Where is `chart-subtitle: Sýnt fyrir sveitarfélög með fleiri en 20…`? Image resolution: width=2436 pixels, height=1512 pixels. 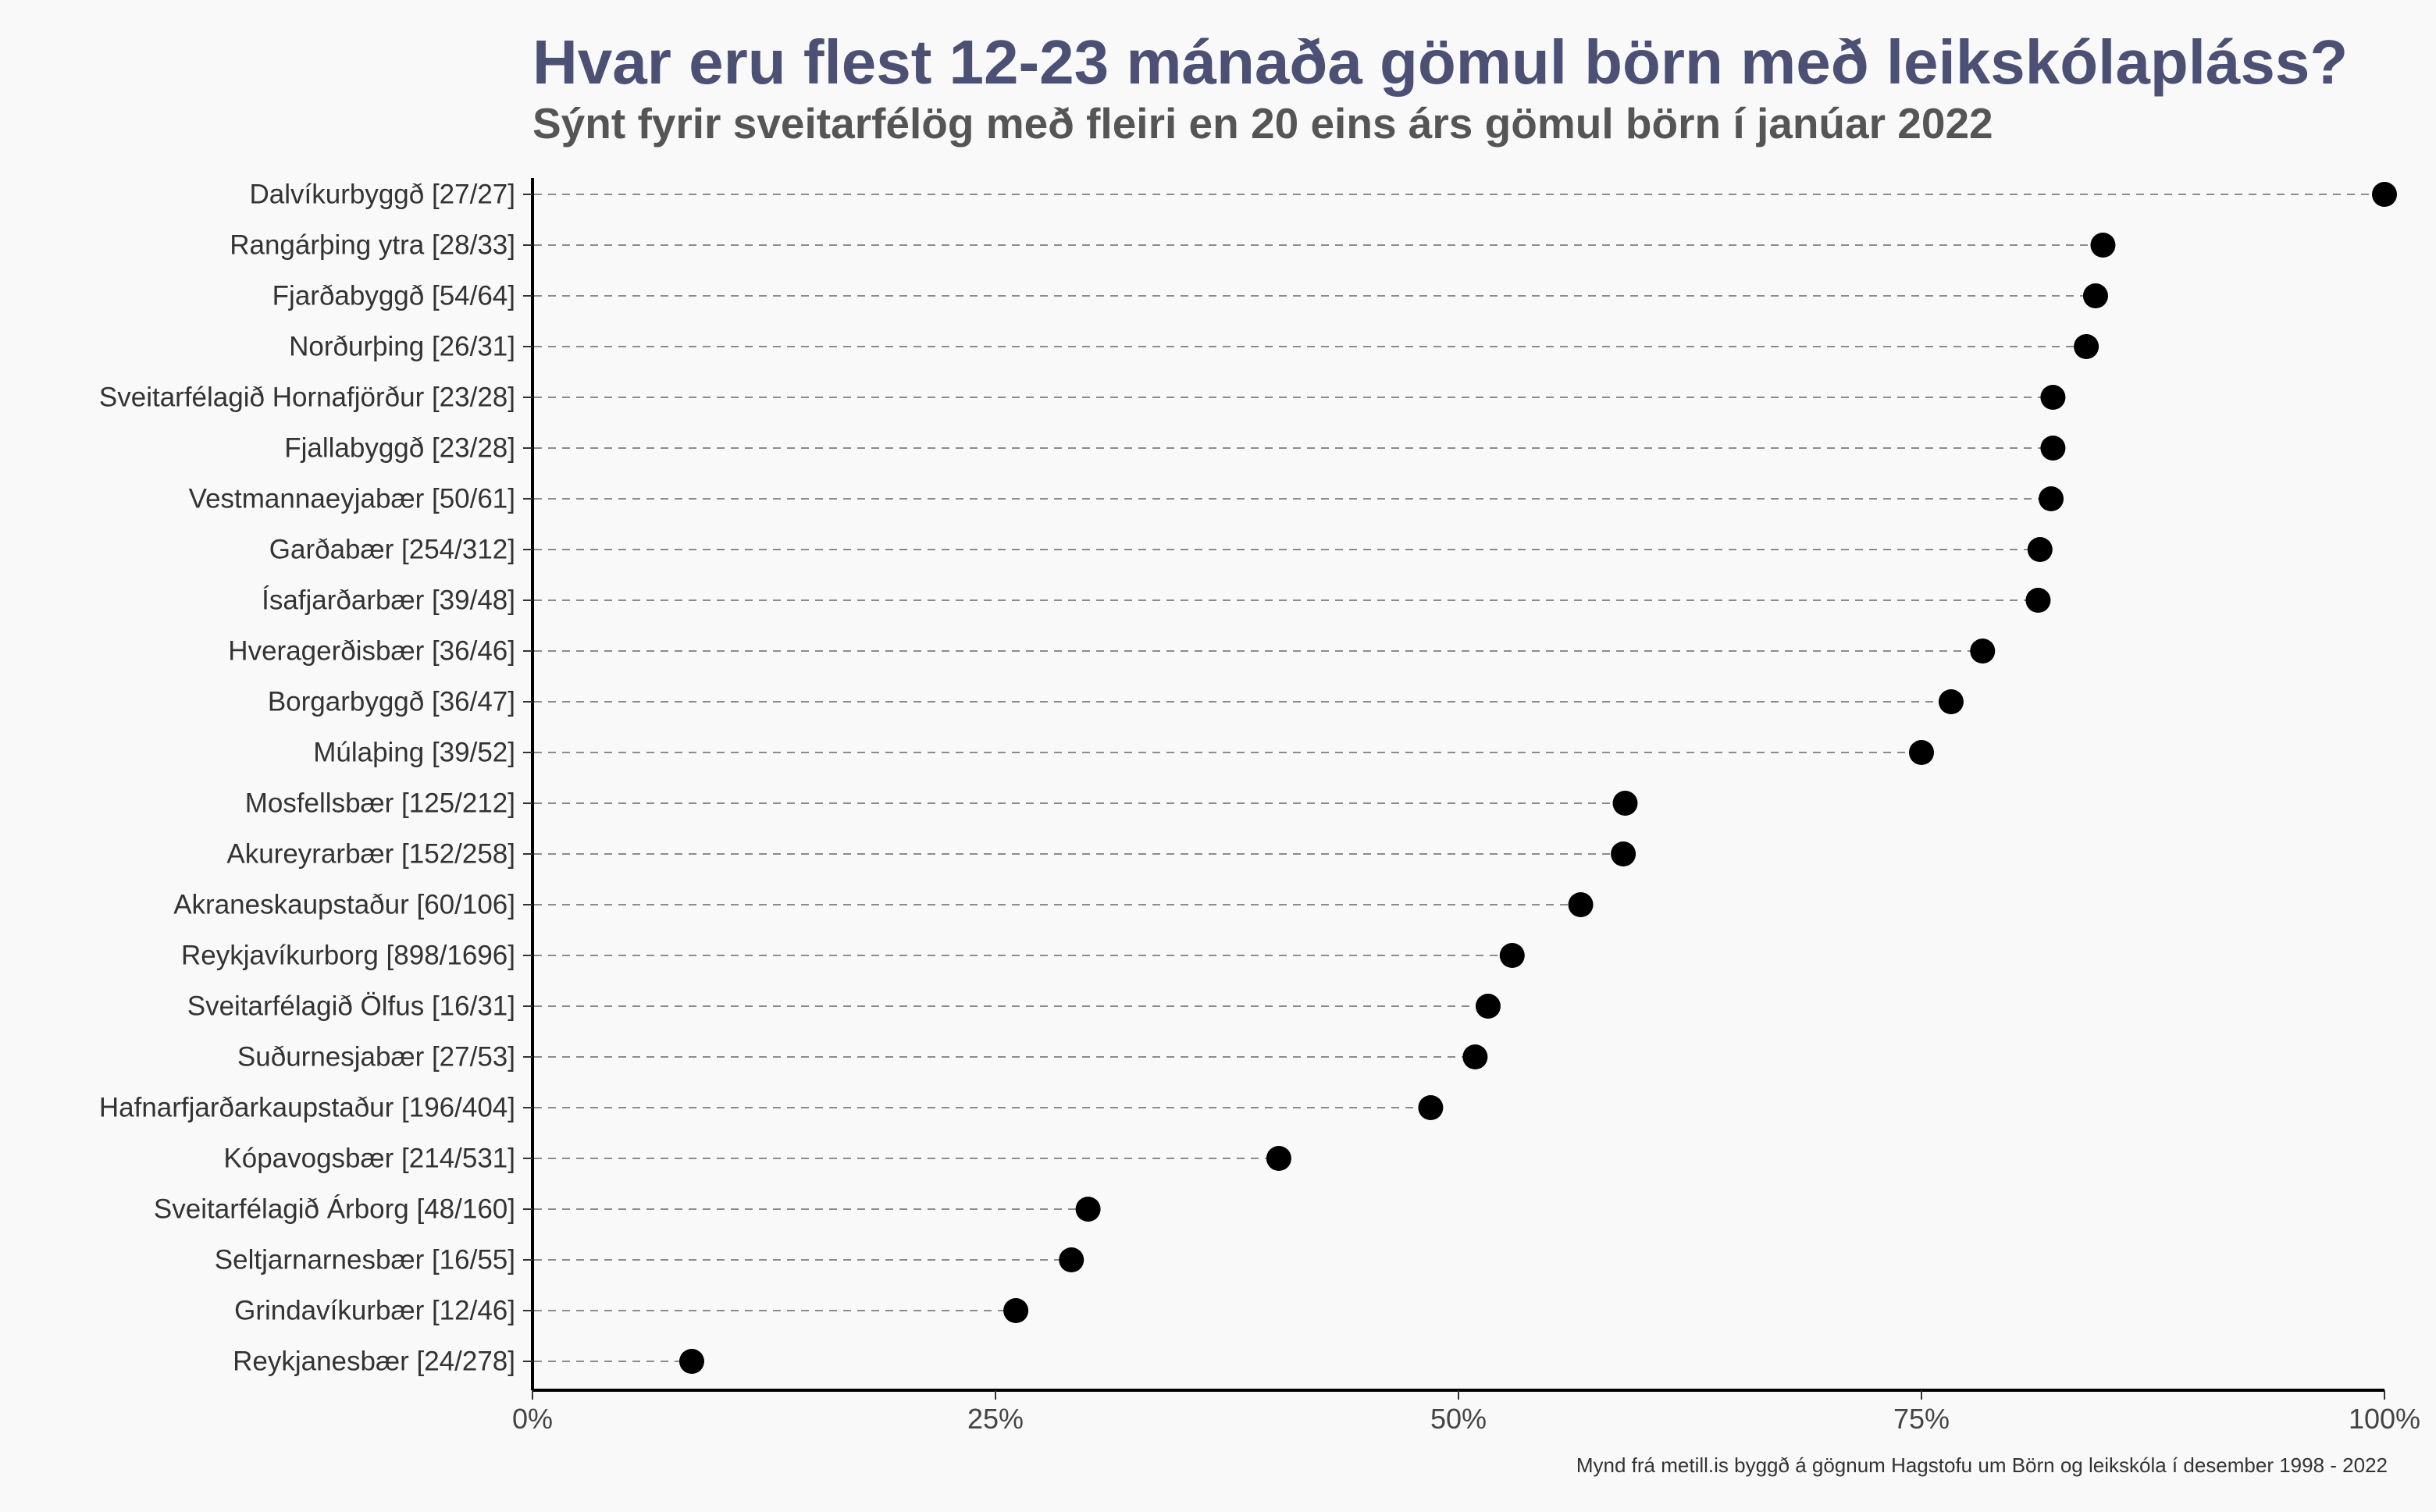 chart-subtitle: Sýnt fyrir sveitarfélög með fleiri en 20… is located at coordinates (1262, 123).